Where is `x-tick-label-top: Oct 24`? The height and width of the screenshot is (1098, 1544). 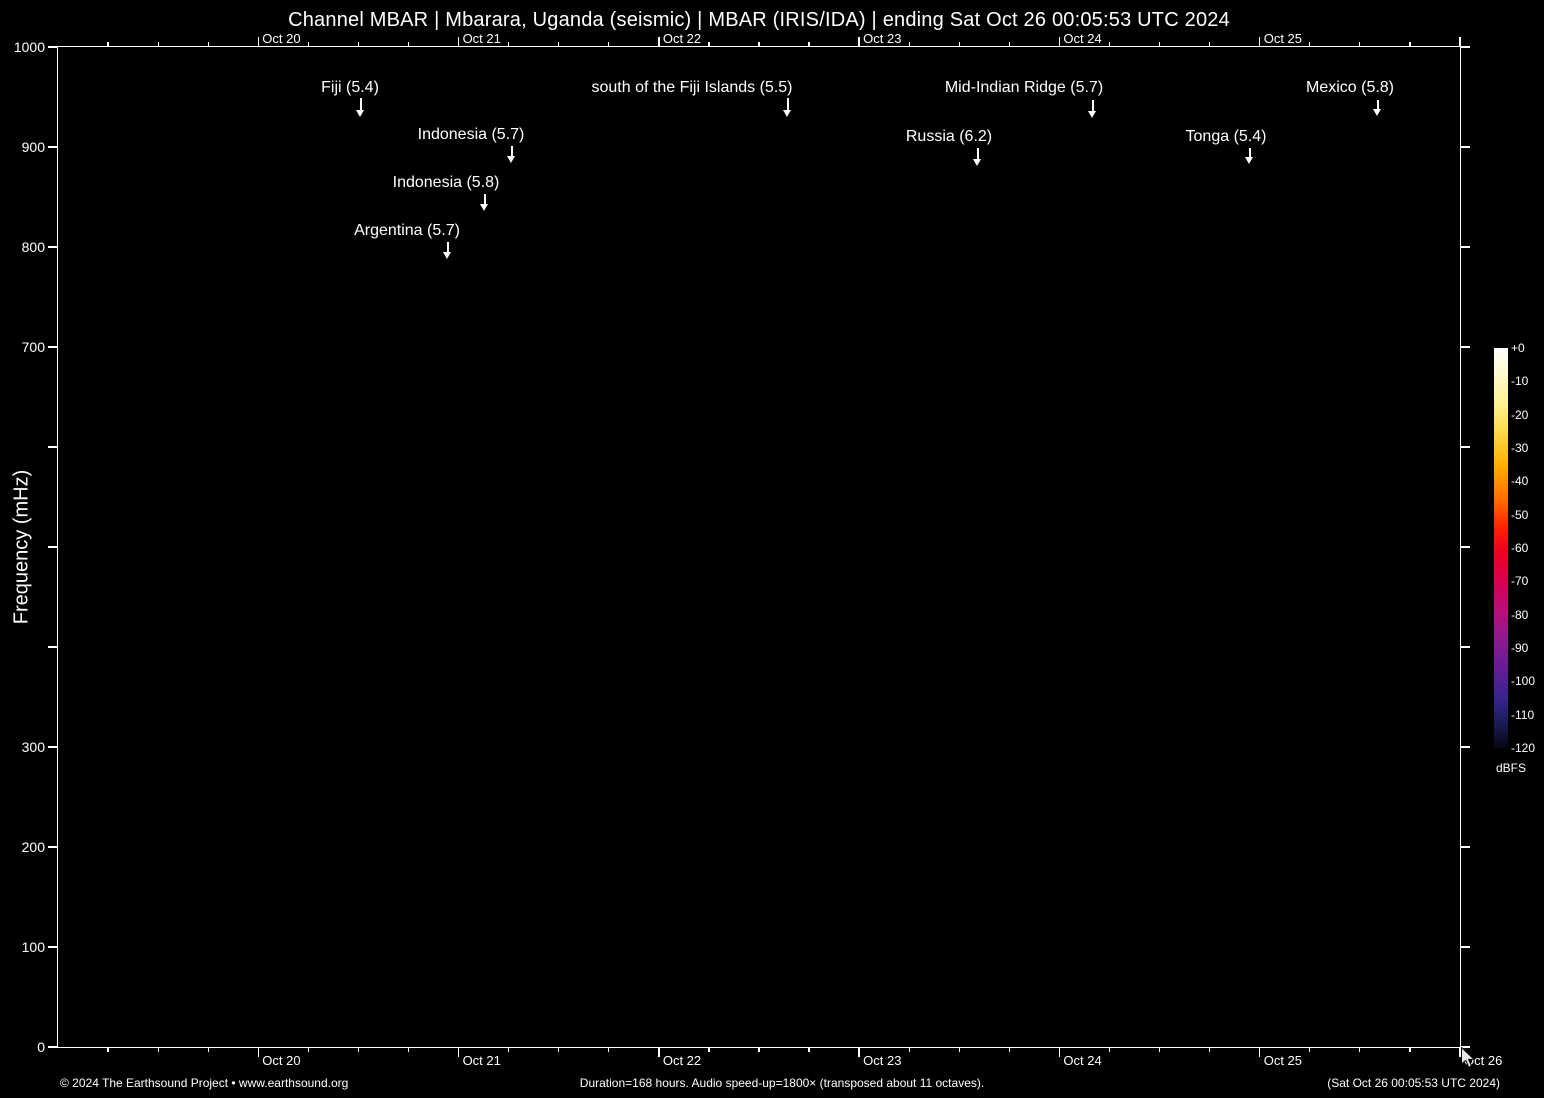
x-tick-label-top: Oct 24 is located at coordinates (1082, 38).